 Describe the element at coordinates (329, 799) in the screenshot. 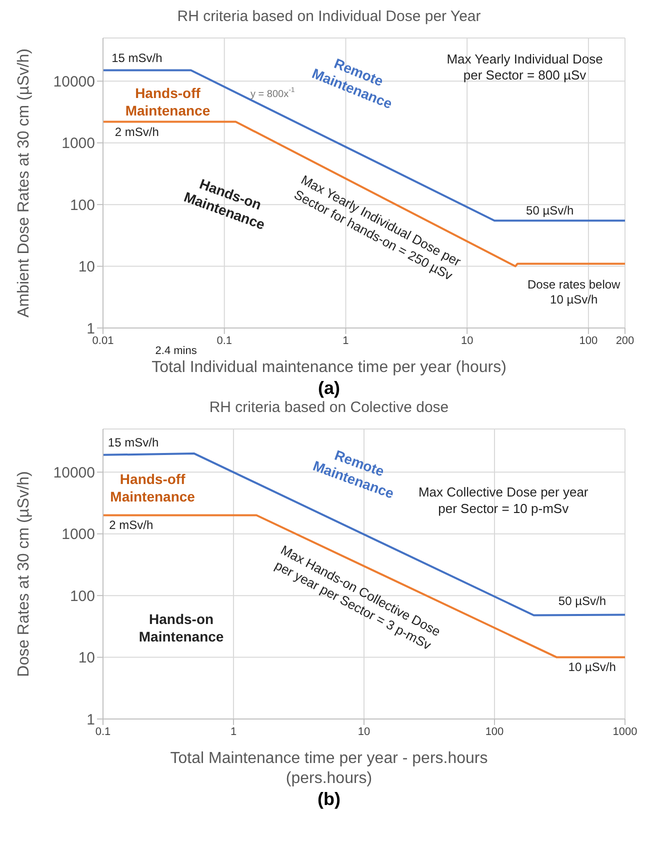

I see `text: (b)` at that location.